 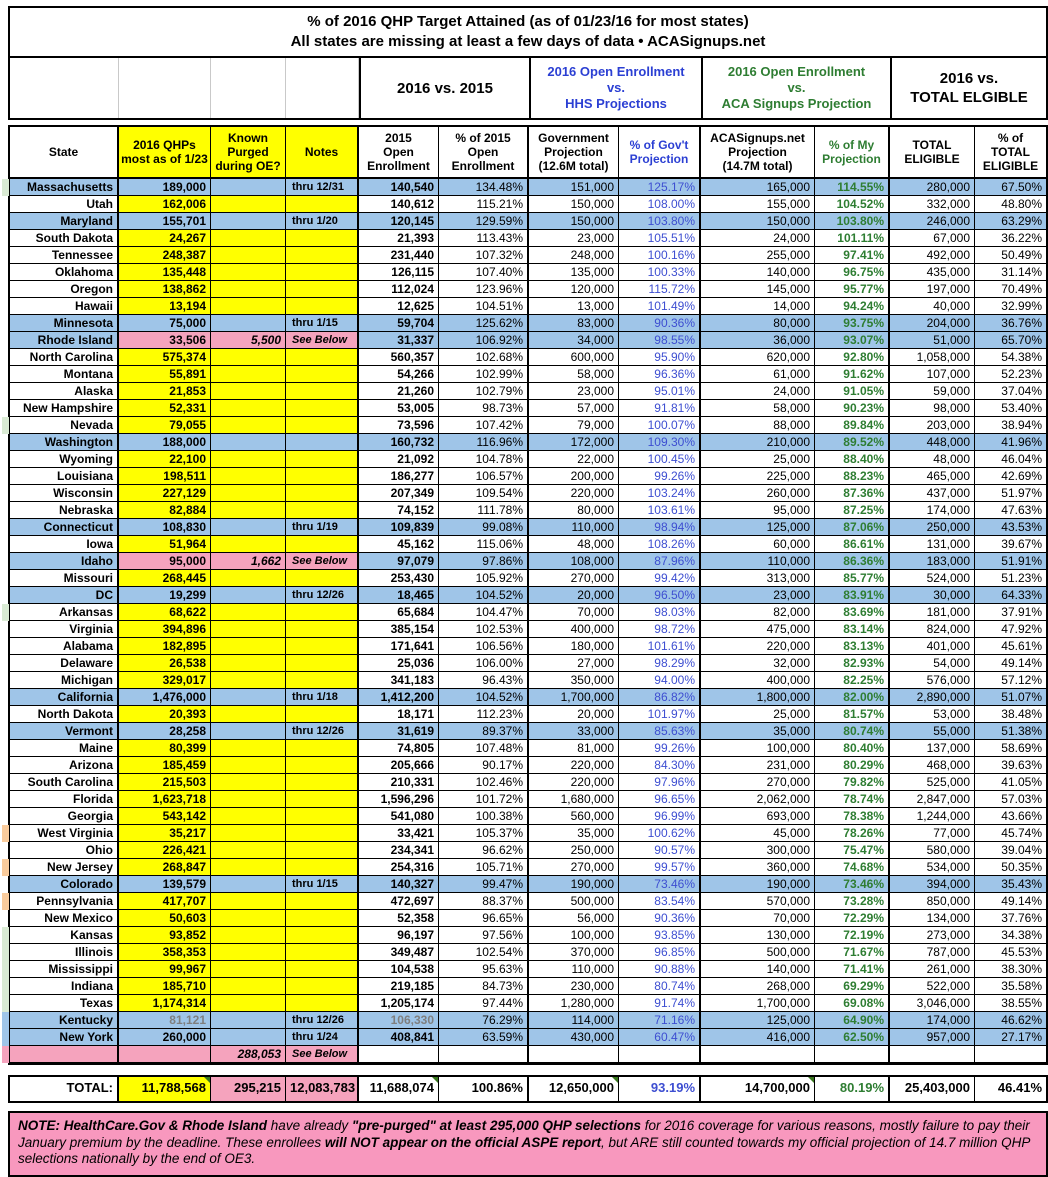 What do you see at coordinates (484, 510) in the screenshot?
I see `pct-of-2015-cell: 111.78%` at bounding box center [484, 510].